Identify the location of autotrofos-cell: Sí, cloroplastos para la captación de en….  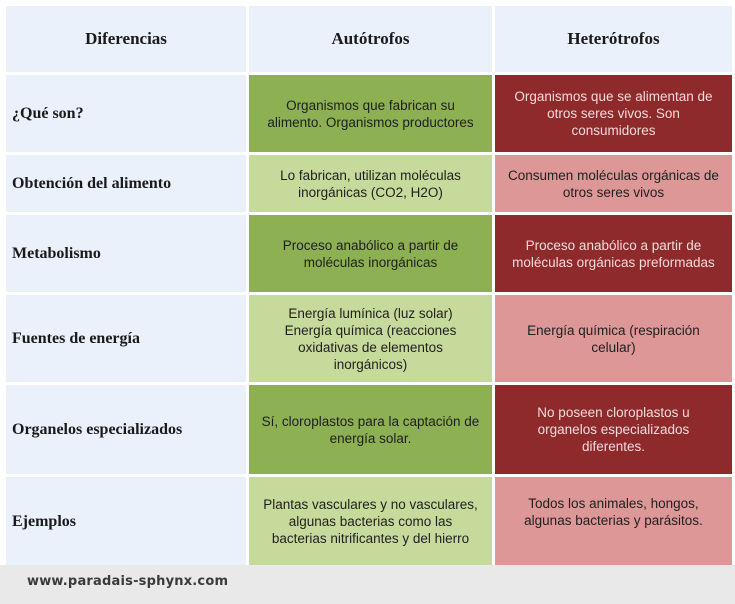
(370, 429).